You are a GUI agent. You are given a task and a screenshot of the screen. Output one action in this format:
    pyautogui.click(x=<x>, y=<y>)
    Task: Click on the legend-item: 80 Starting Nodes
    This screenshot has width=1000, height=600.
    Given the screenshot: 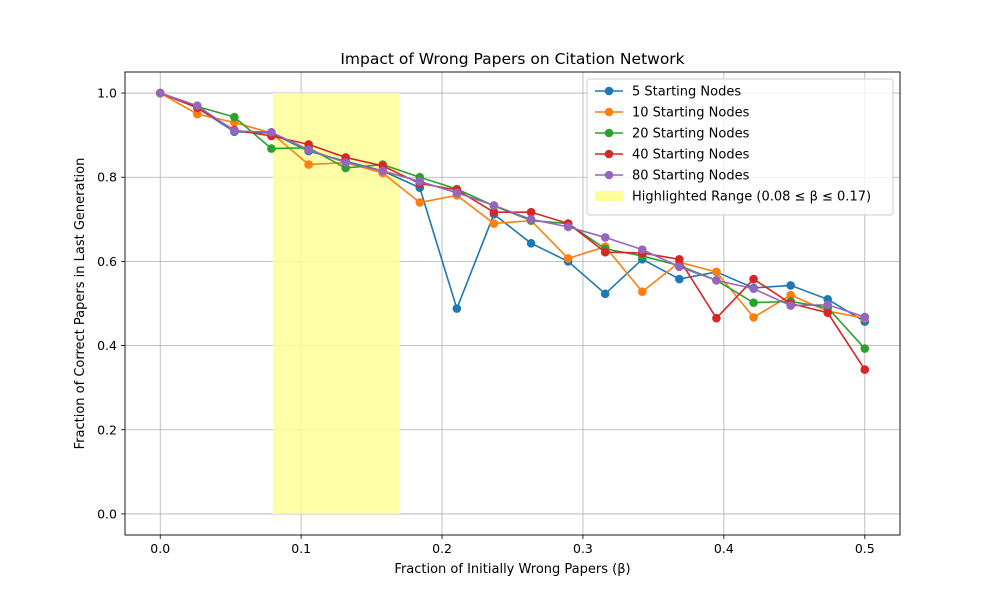 What is the action you would take?
    pyautogui.click(x=672, y=176)
    